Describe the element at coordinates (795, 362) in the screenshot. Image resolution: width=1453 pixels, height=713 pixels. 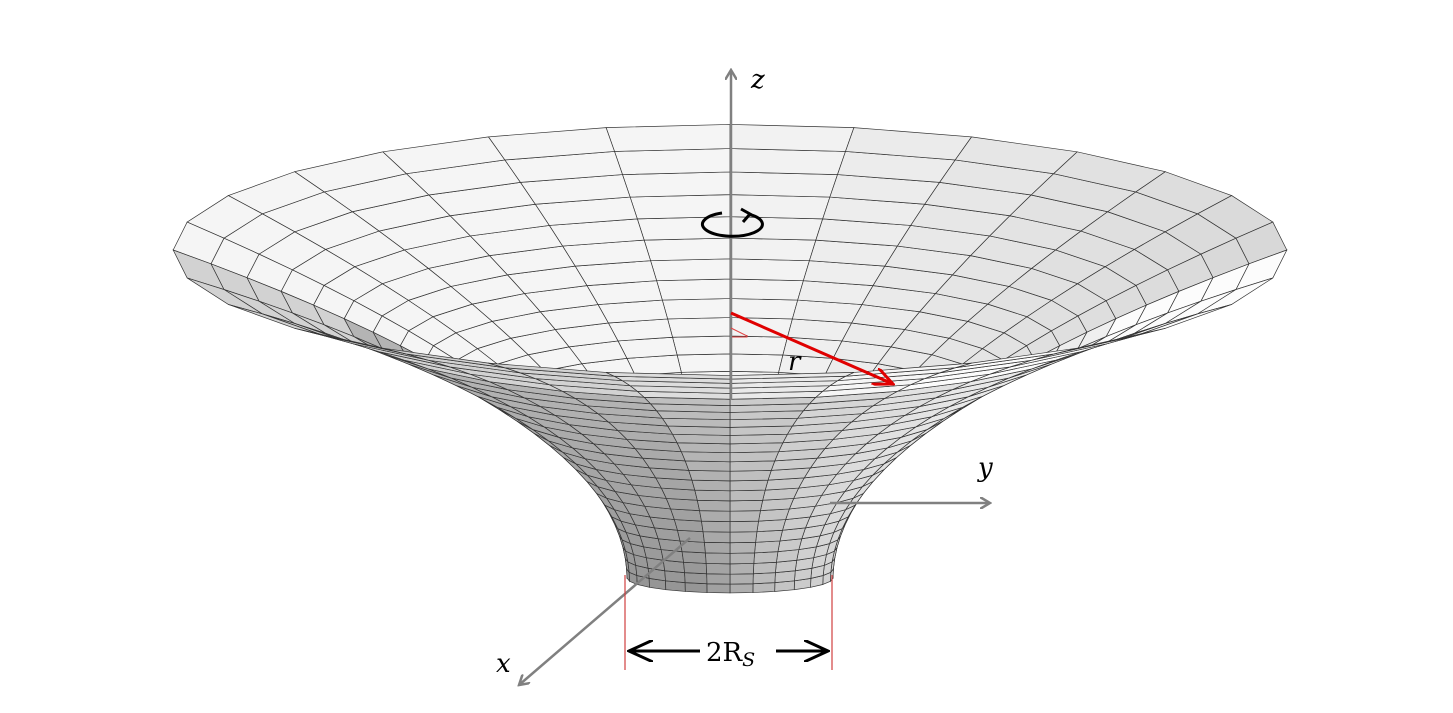
I see `radius-label: r` at that location.